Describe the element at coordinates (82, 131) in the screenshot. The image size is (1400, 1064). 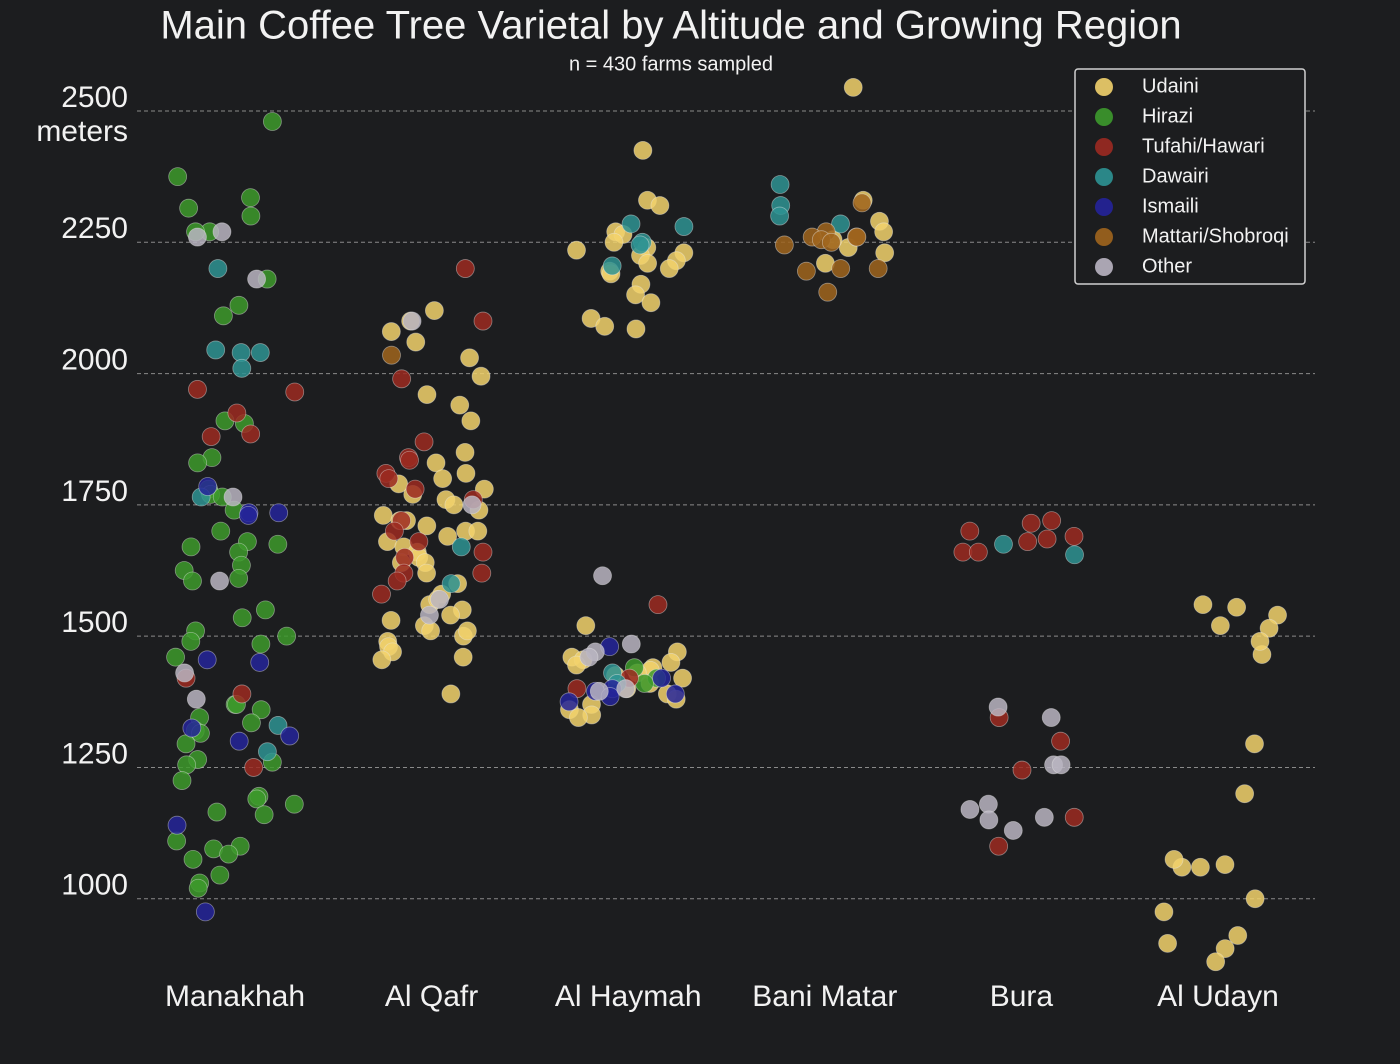
I see `y-axis-label: meters` at that location.